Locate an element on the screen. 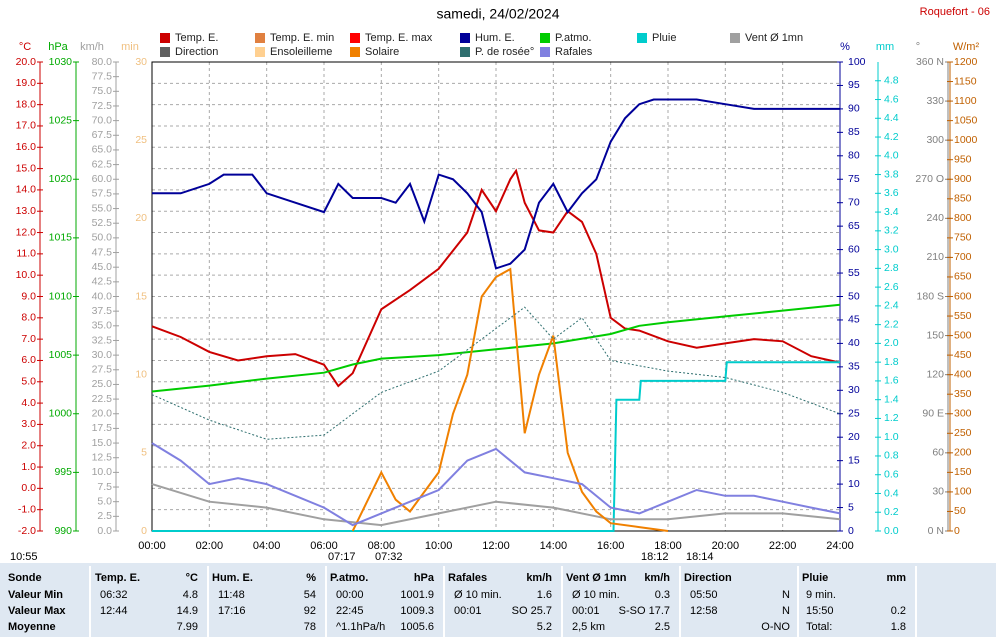 This screenshot has width=996, height=642. y-tick-label: 1.8 is located at coordinates (891, 362).